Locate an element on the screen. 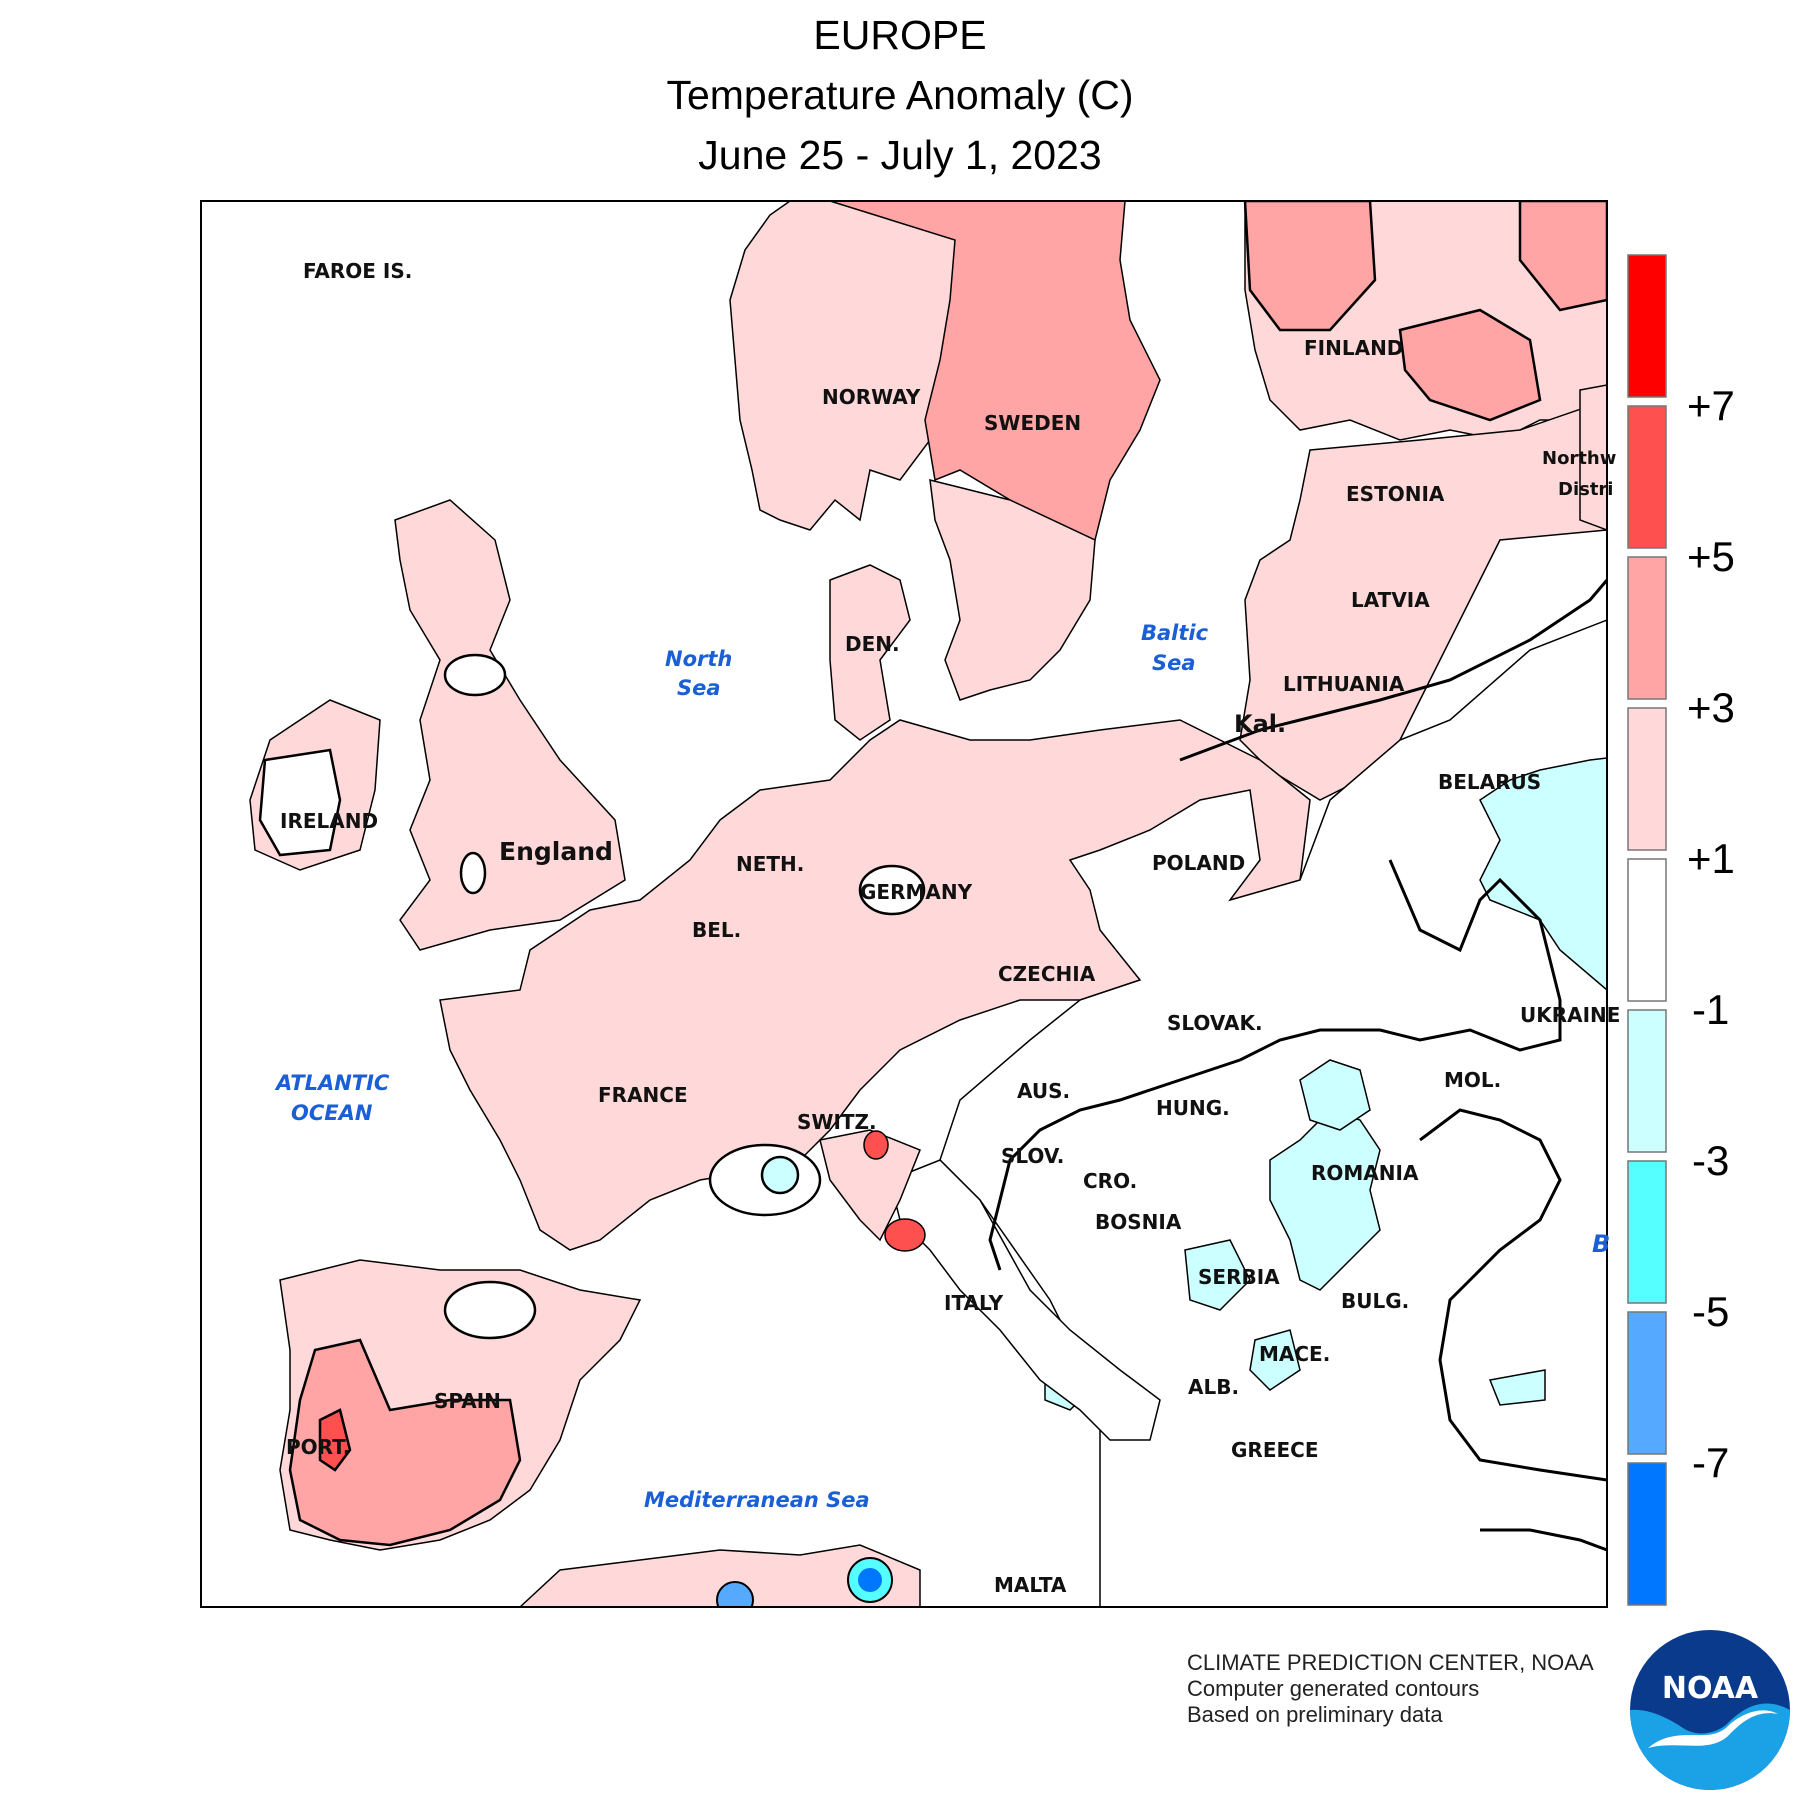 Image resolution: width=1800 pixels, height=1800 pixels. legend-label-m5: -5 is located at coordinates (1711, 1311).